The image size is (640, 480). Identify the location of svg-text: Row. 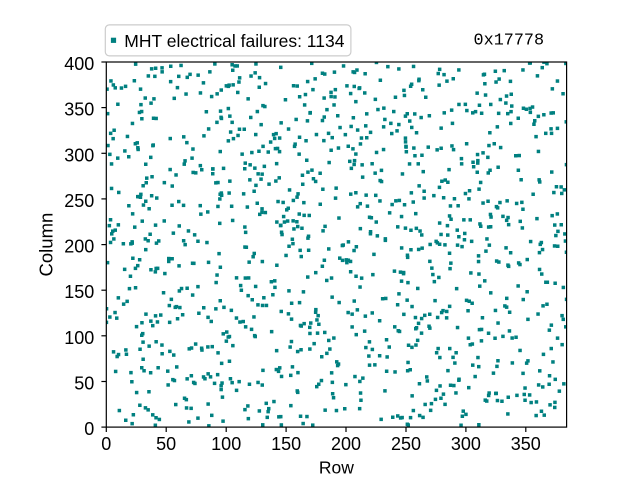
(336, 468).